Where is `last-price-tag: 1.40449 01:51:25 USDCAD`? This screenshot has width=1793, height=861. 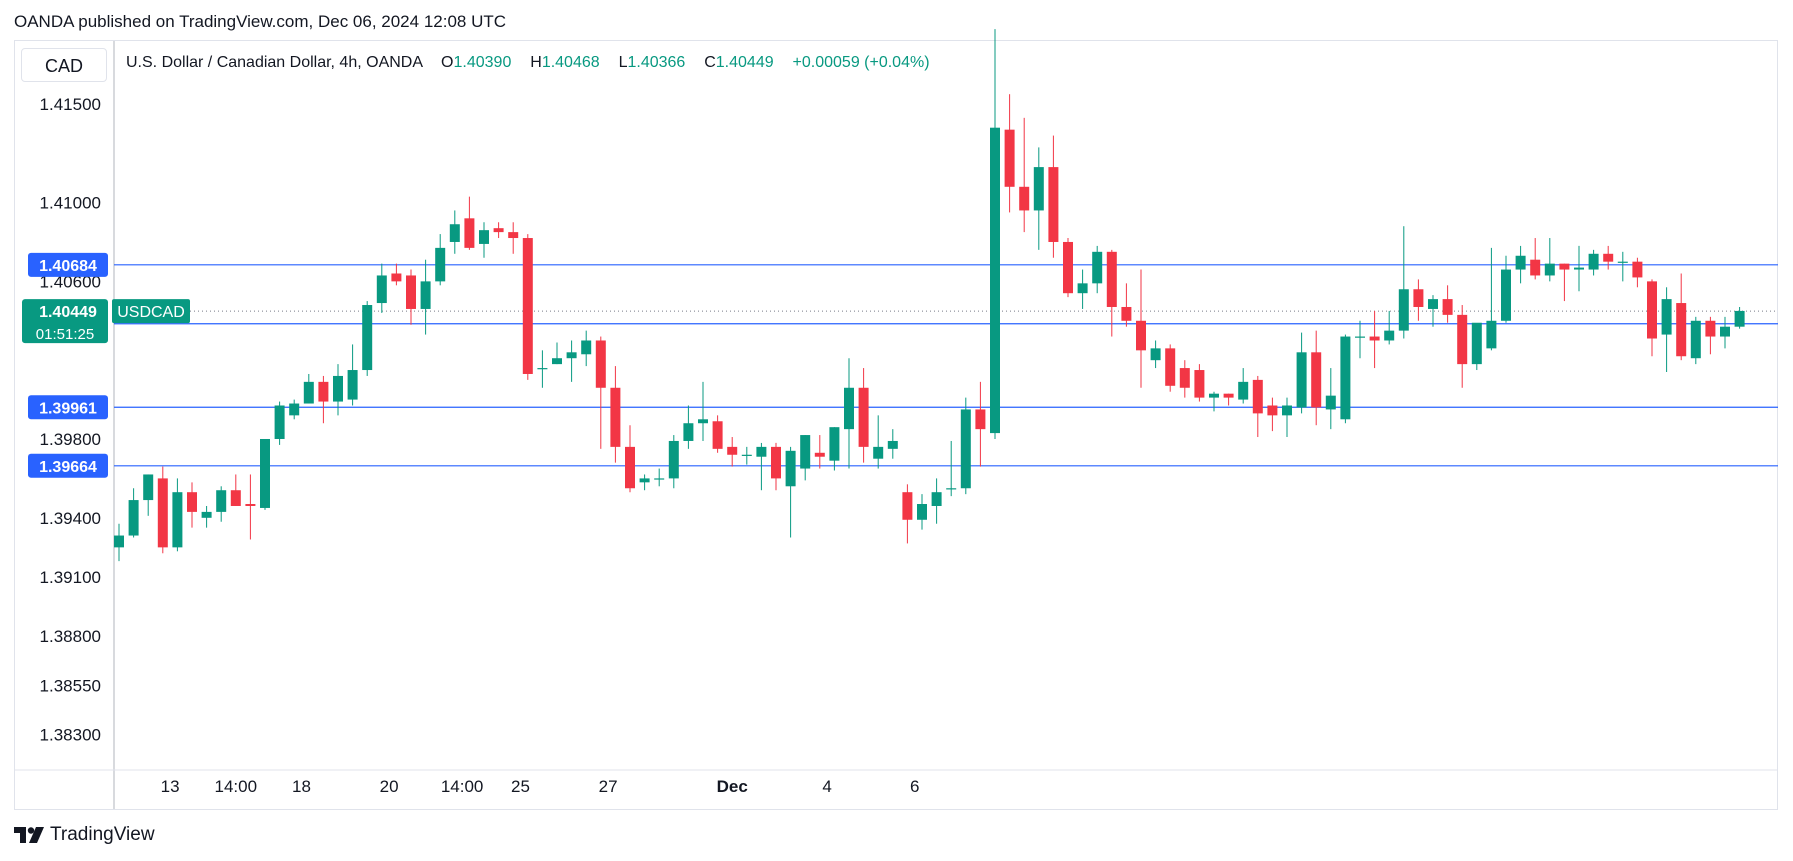
last-price-tag: 1.40449 01:51:25 USDCAD is located at coordinates (106, 321).